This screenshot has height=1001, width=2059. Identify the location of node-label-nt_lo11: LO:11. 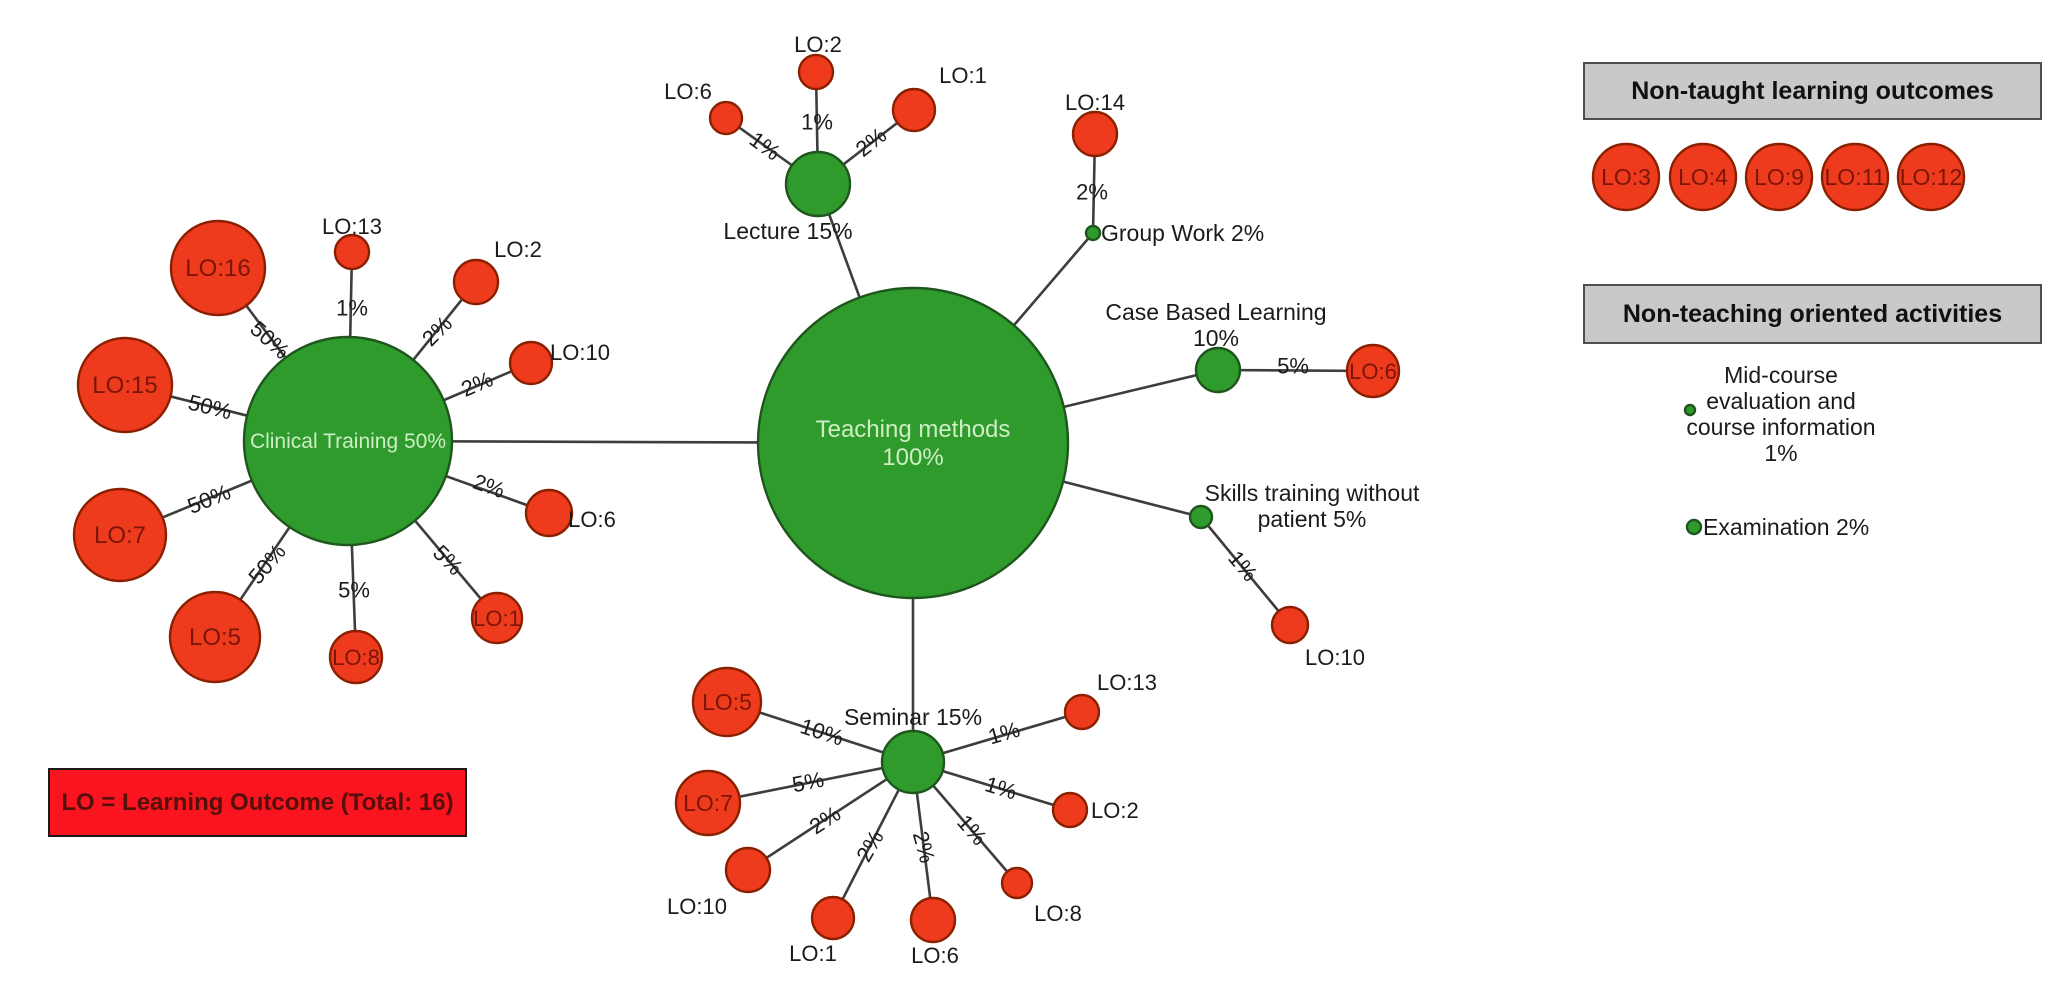
(1855, 177).